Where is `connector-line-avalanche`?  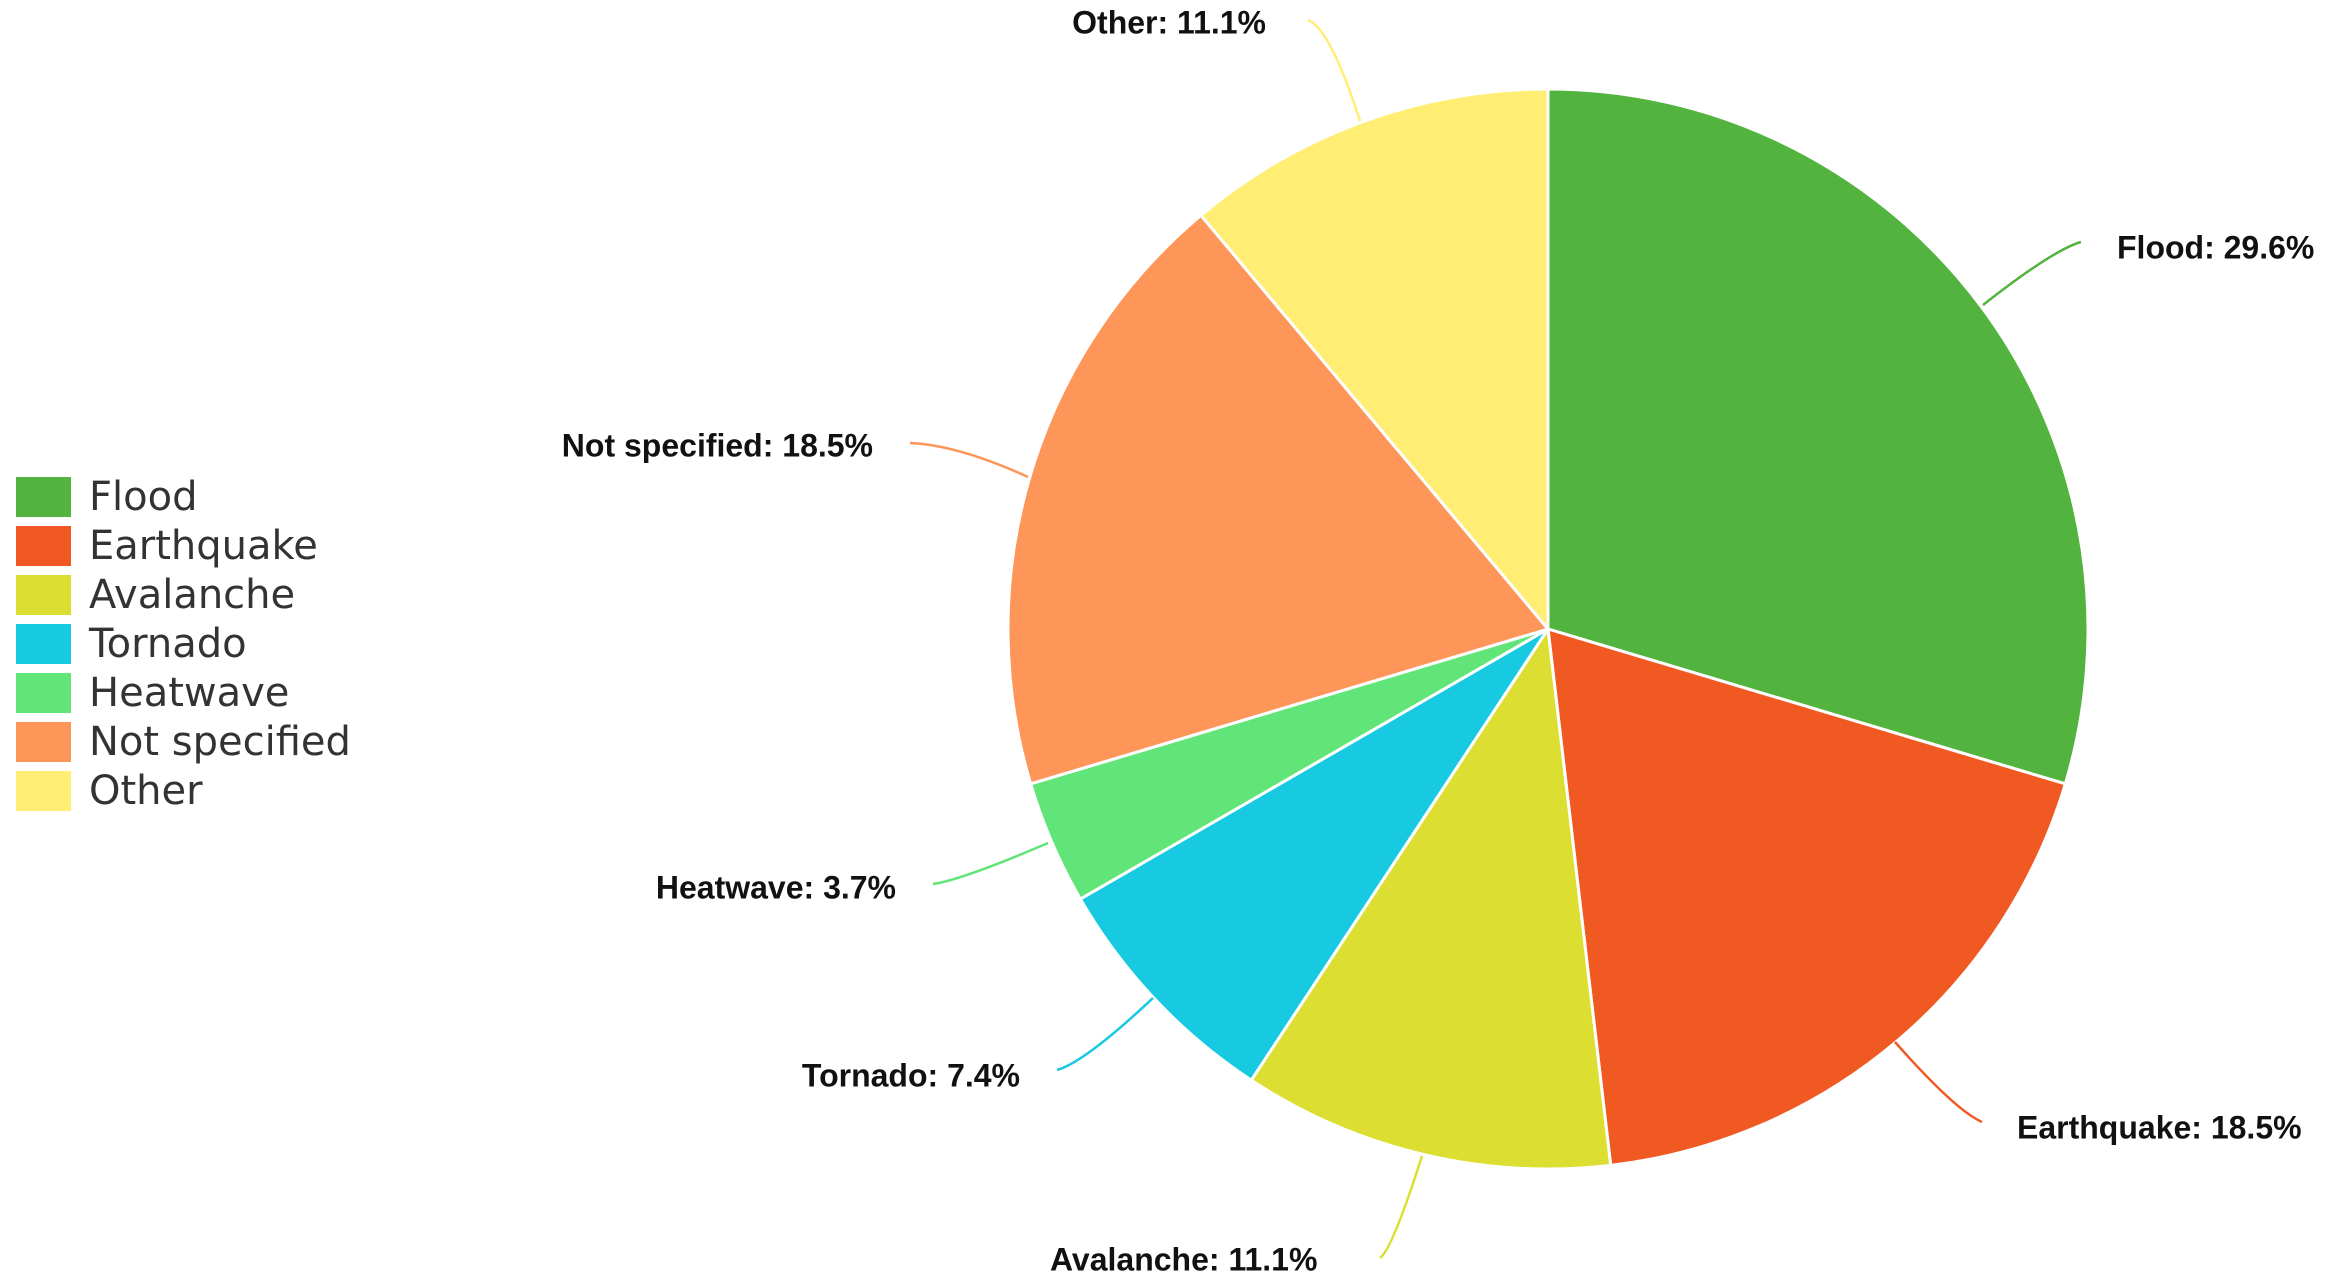 connector-line-avalanche is located at coordinates (1401, 1207).